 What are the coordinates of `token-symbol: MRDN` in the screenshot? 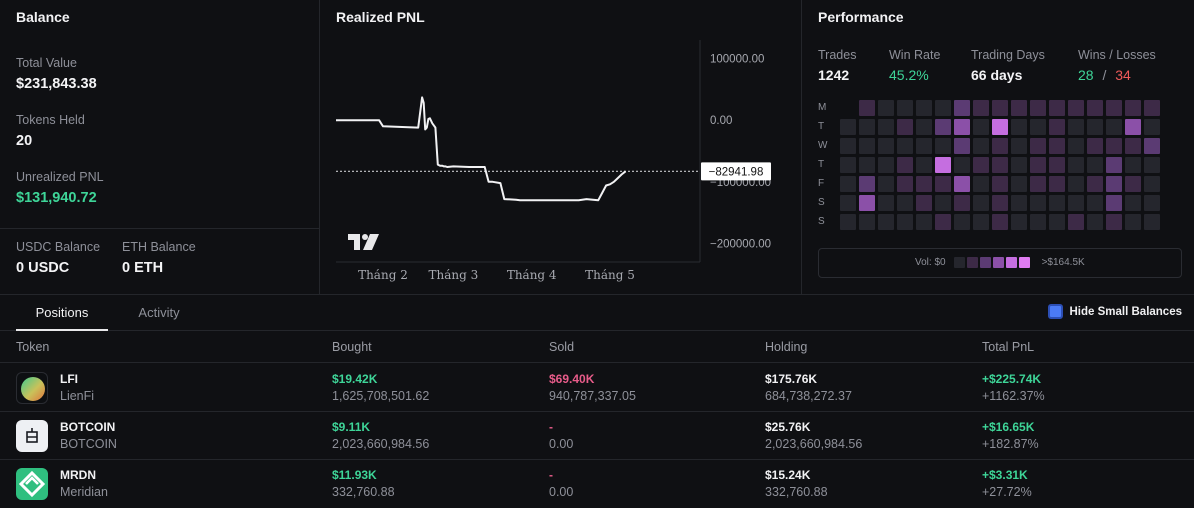 It's located at (78, 475).